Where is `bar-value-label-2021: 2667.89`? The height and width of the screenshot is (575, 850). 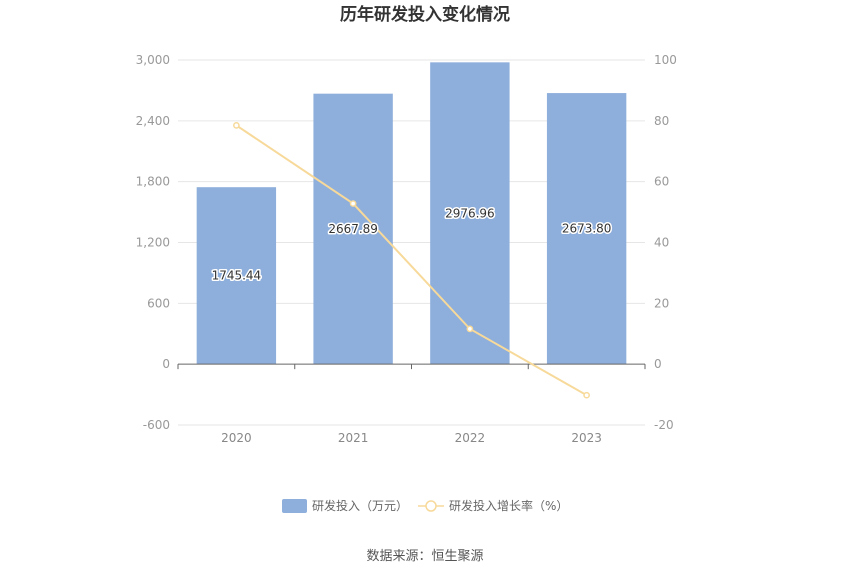 bar-value-label-2021: 2667.89 is located at coordinates (353, 229).